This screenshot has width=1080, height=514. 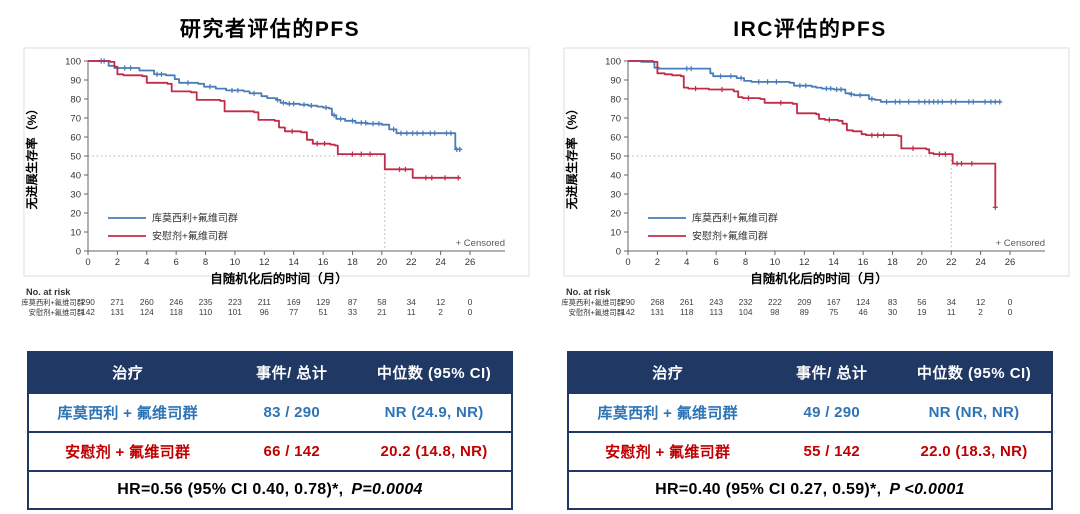 I want to click on table-header-row: 治疗 事件/ 总计 中位数 (95% CI), so click(x=270, y=372).